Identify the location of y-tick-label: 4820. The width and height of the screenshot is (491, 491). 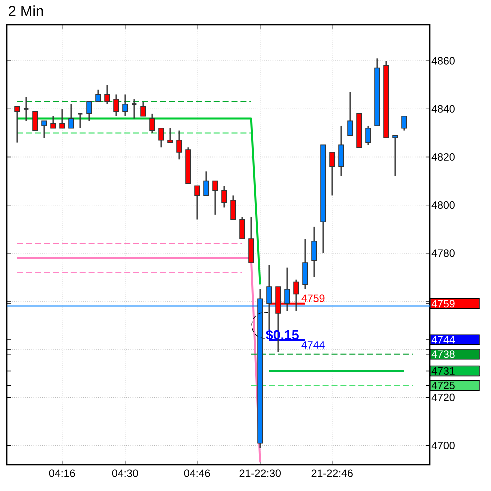
(443, 157).